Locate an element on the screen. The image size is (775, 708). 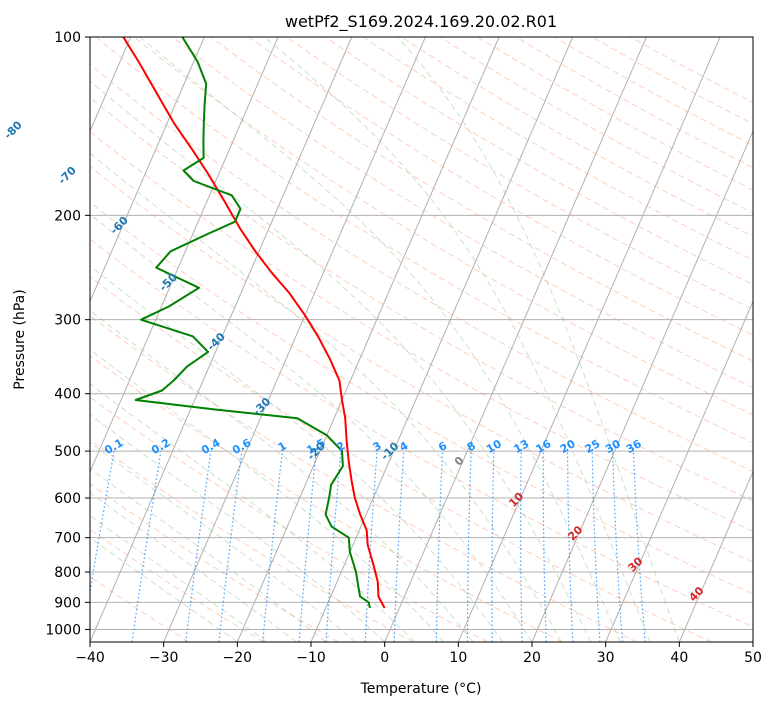
x-tick-label: 10 is located at coordinates (458, 658).